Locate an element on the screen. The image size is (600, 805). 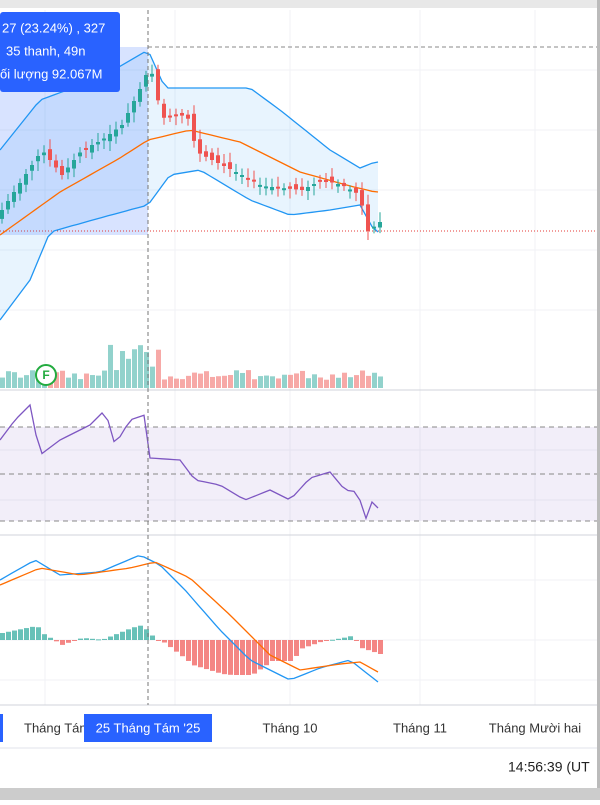
x-axis-label: Tháng 10 is located at coordinates (290, 727).